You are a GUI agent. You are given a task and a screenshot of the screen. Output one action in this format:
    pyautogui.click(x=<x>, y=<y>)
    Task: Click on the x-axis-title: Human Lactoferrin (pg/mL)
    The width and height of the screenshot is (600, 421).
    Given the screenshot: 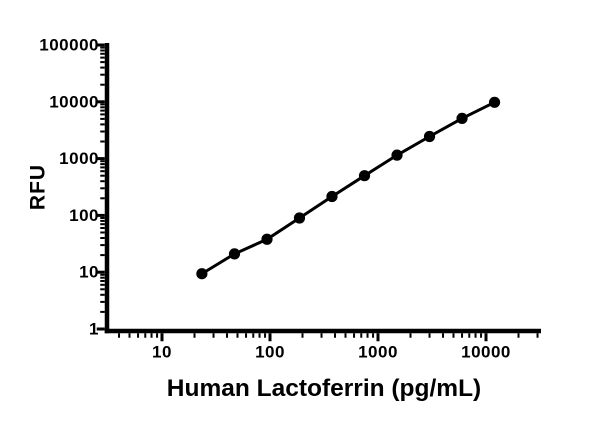 What is the action you would take?
    pyautogui.click(x=324, y=388)
    